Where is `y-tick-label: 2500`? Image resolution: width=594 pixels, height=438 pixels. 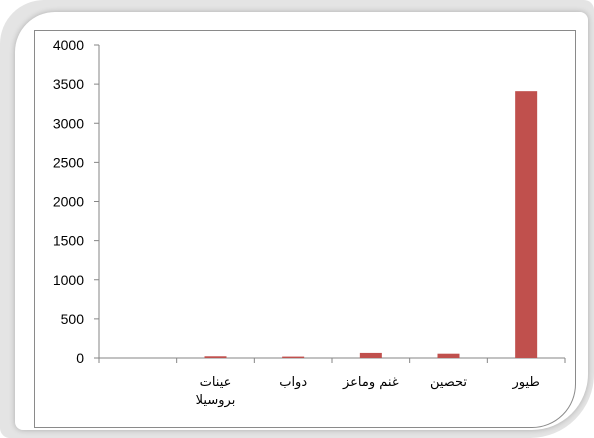
y-tick-label: 2500 is located at coordinates (68, 162).